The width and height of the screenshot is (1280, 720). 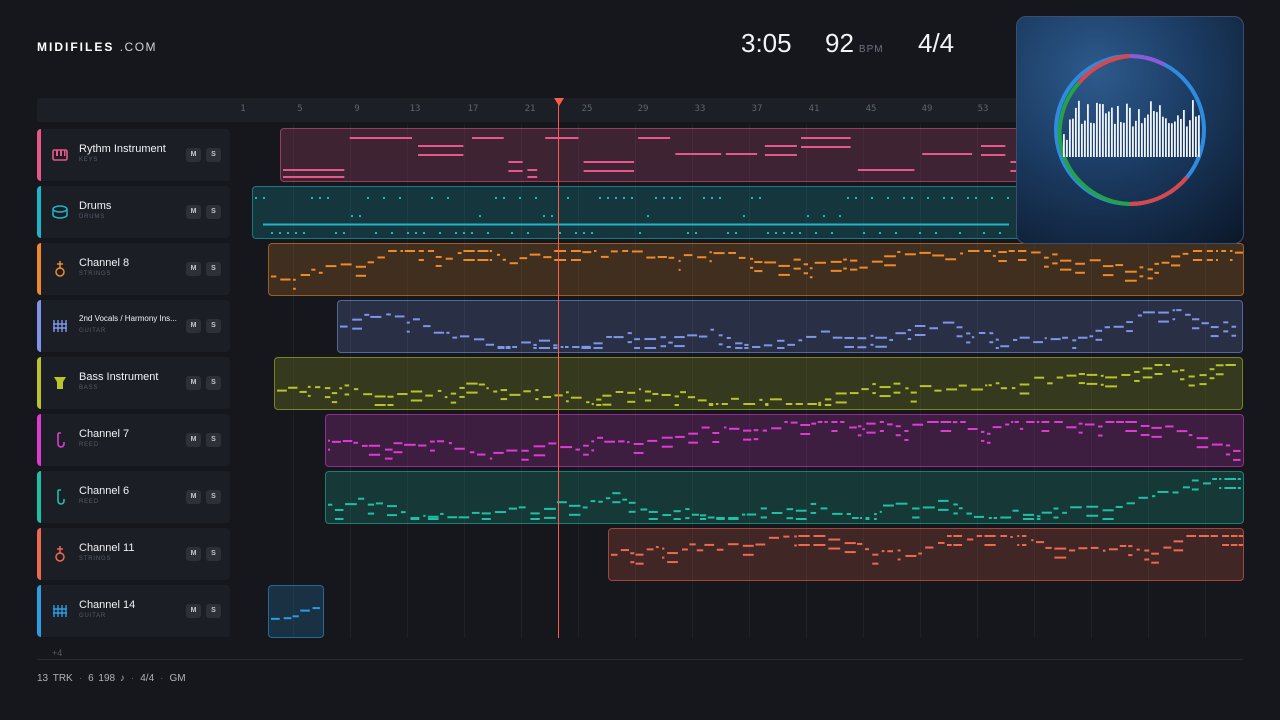 I want to click on track-type: STRINGS, so click(x=95, y=559).